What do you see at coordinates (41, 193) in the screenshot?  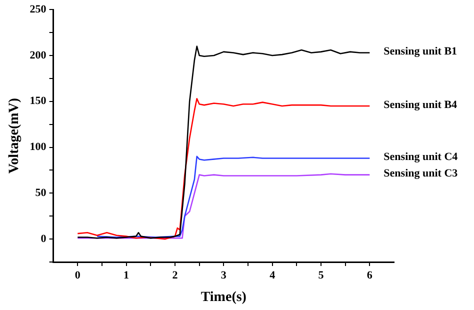 I see `y-tick-label: 50` at bounding box center [41, 193].